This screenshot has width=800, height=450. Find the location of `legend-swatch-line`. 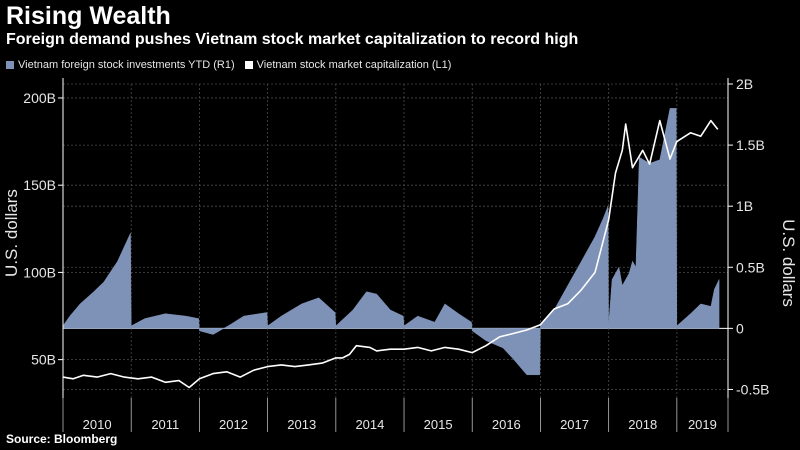

legend-swatch-line is located at coordinates (248, 65).